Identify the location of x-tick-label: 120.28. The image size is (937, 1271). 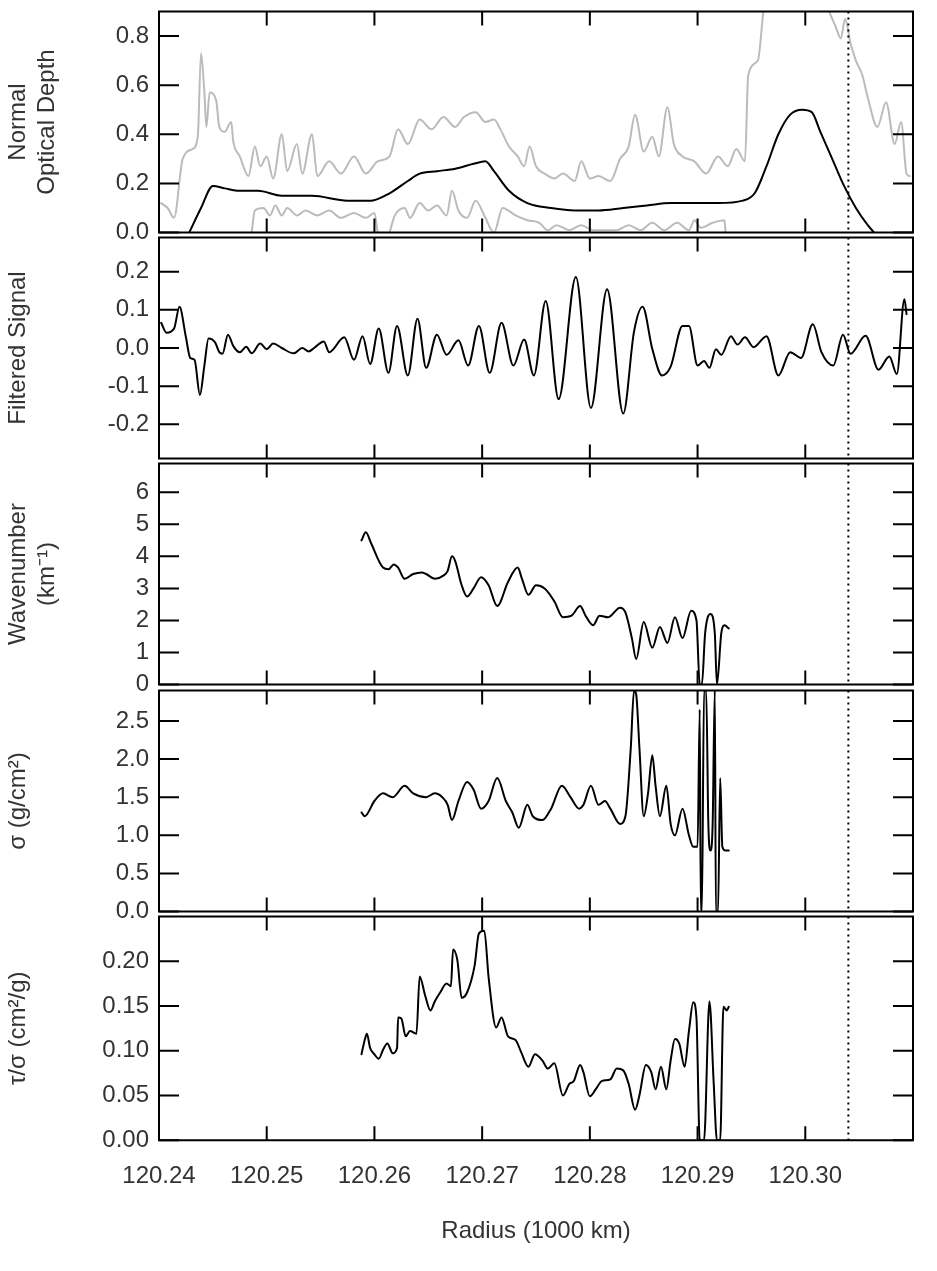
(590, 1175).